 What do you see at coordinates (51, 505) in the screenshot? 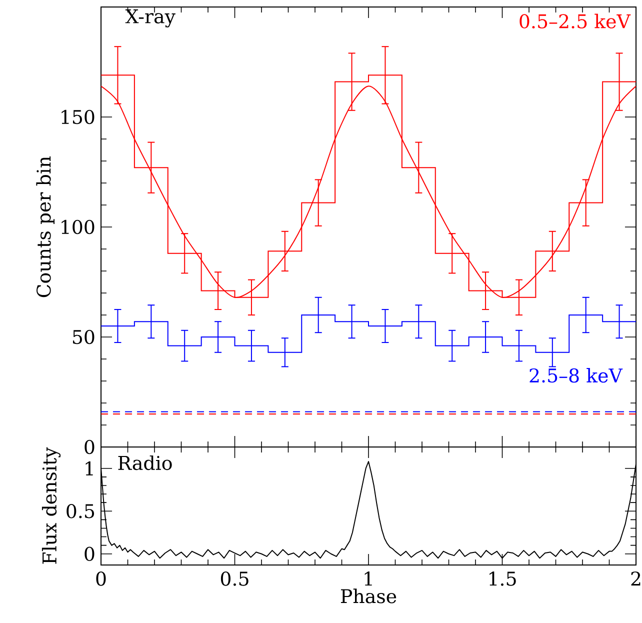
I see `y-axis-title: Flux density` at bounding box center [51, 505].